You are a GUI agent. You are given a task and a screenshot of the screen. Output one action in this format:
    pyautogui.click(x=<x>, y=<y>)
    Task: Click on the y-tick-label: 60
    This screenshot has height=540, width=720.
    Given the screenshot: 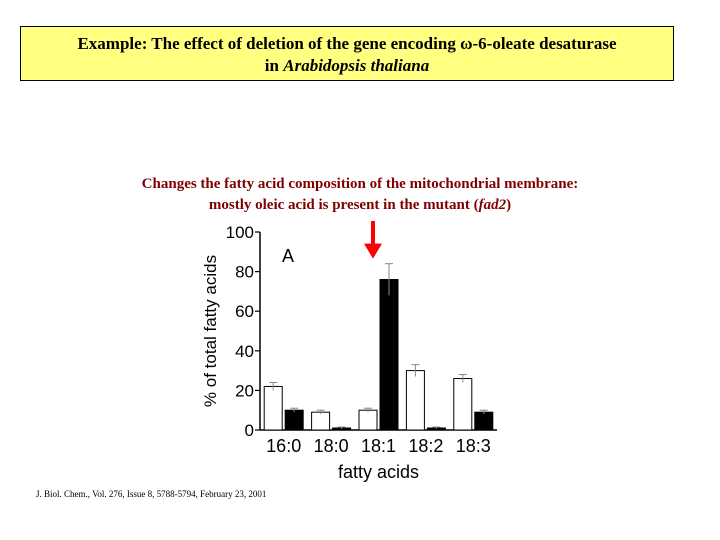 What is the action you would take?
    pyautogui.click(x=244, y=311)
    